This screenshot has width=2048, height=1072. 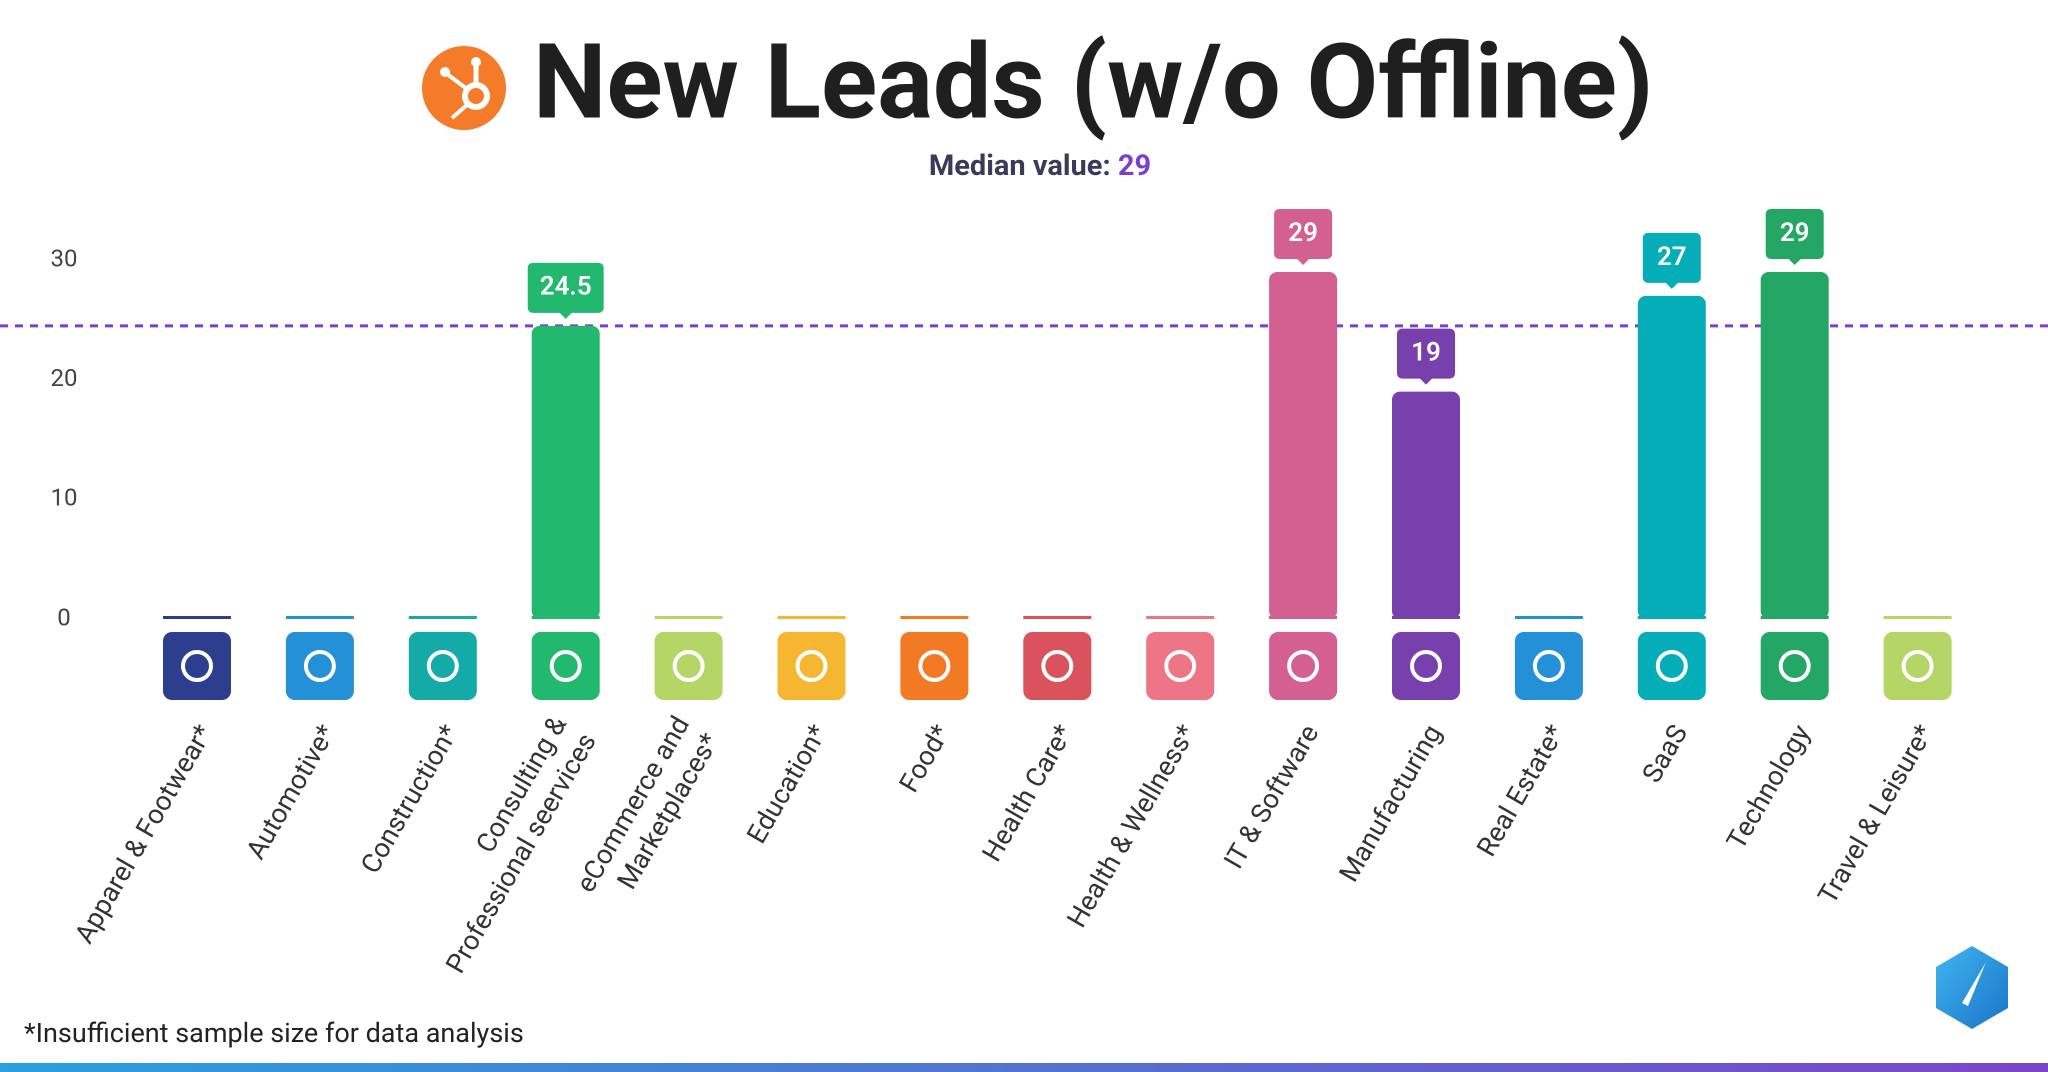 What do you see at coordinates (1093, 82) in the screenshot?
I see `chart-title: New Leads (w/o Offline)` at bounding box center [1093, 82].